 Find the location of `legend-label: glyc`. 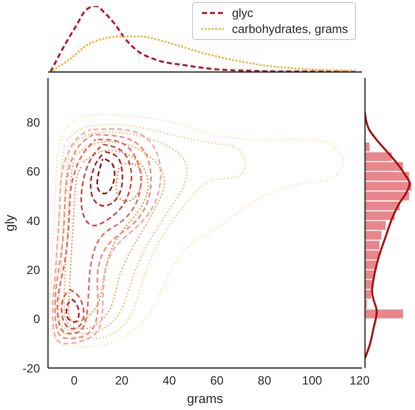

legend-label: glyc is located at coordinates (243, 13).